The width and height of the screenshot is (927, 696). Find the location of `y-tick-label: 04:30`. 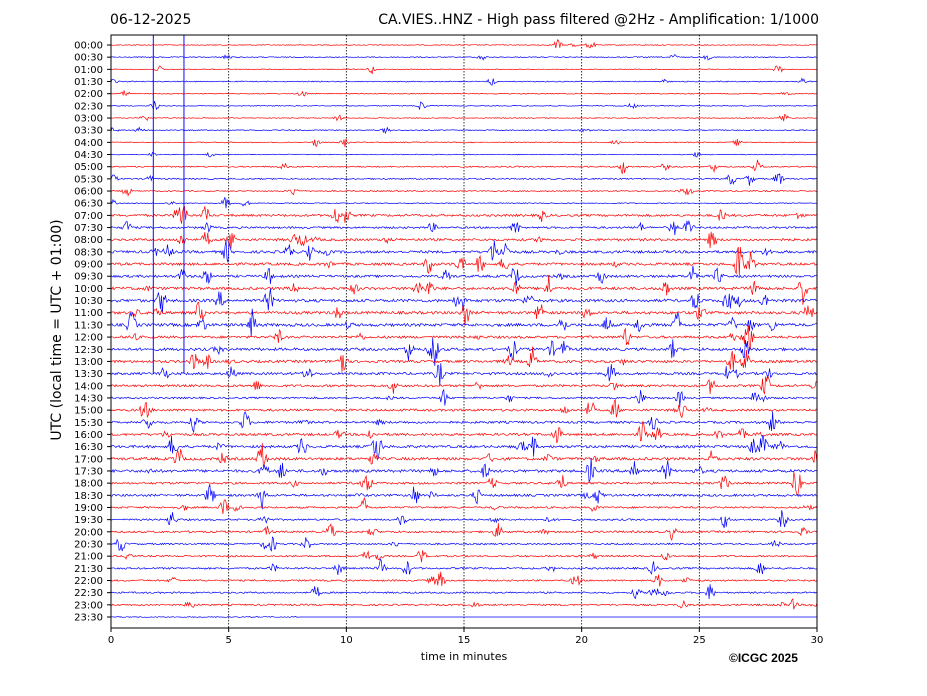

y-tick-label: 04:30 is located at coordinates (88, 155).